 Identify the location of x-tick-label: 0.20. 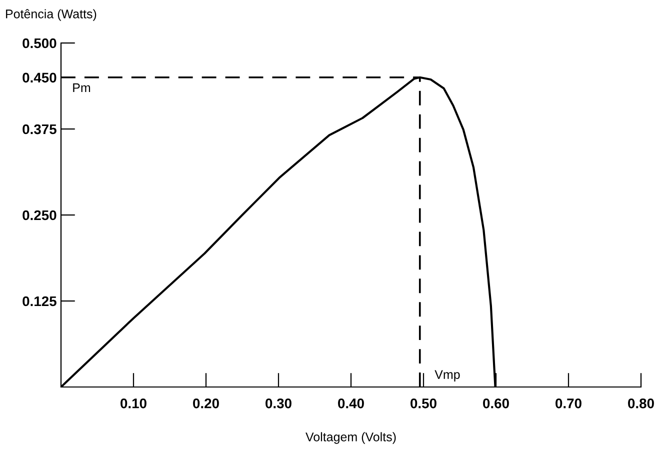
(206, 403).